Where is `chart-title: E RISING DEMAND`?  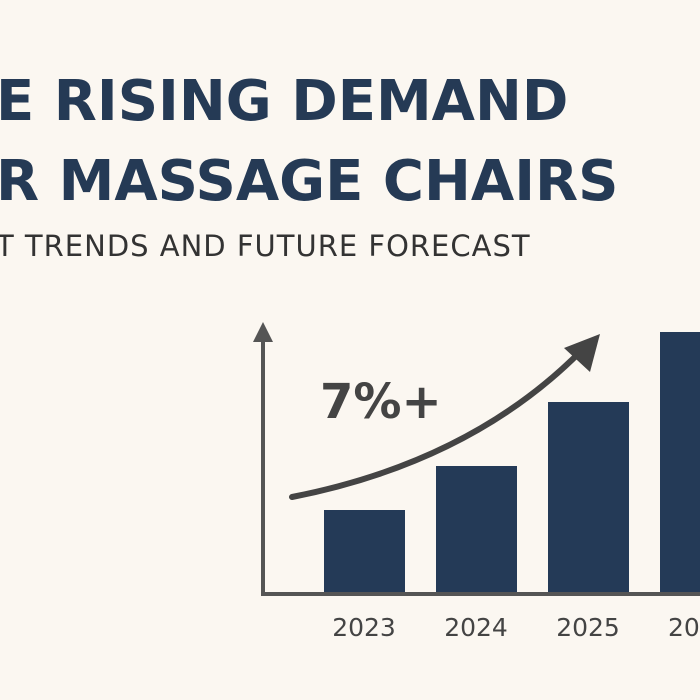 chart-title: E RISING DEMAND is located at coordinates (284, 101).